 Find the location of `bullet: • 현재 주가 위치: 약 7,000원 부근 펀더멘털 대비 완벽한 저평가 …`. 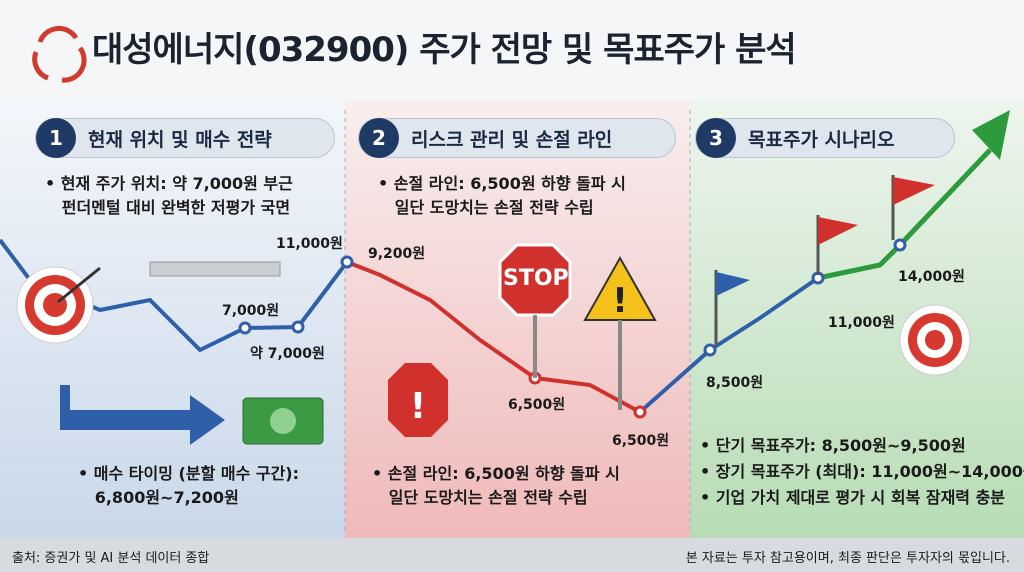

bullet: • 현재 주가 위치: 약 7,000원 부근 펀더멘털 대비 완벽한 저평가 … is located at coordinates (169, 195).